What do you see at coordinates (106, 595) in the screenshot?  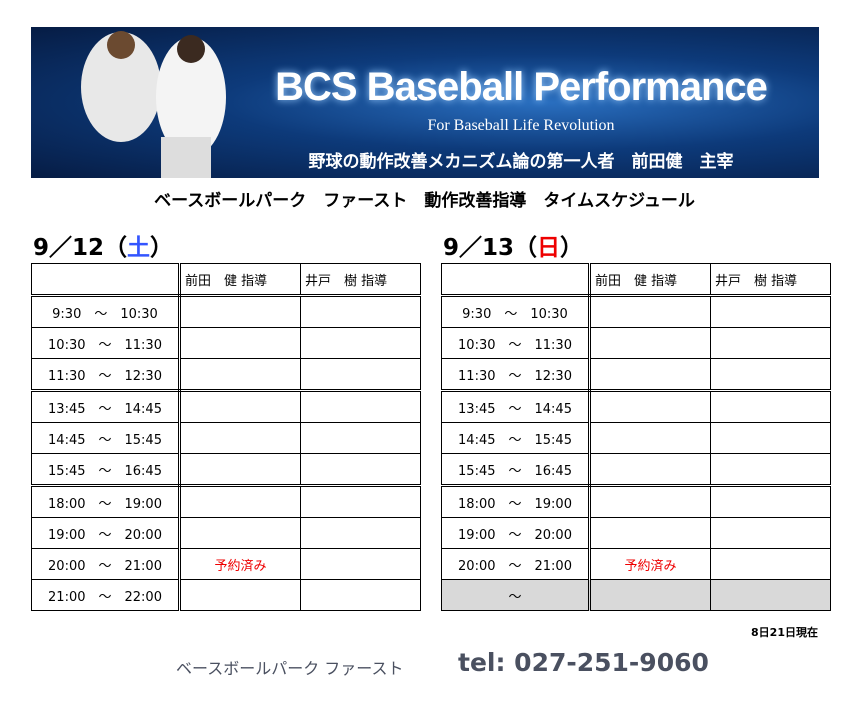 I see `time-slot: 21:00 ～ 22:00` at bounding box center [106, 595].